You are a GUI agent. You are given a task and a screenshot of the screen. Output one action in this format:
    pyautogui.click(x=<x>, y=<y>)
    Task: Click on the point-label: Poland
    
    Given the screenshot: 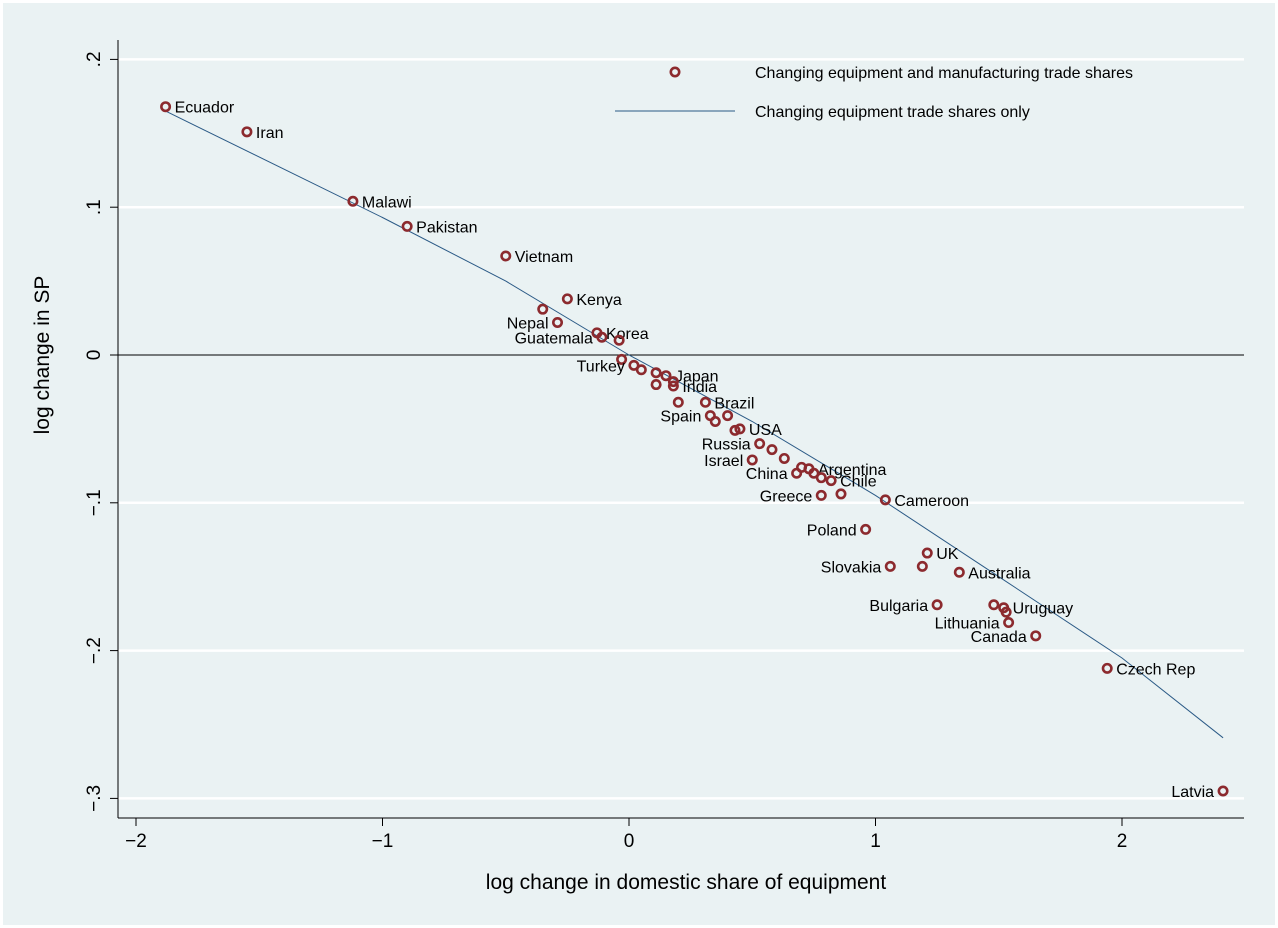 What is the action you would take?
    pyautogui.click(x=832, y=530)
    